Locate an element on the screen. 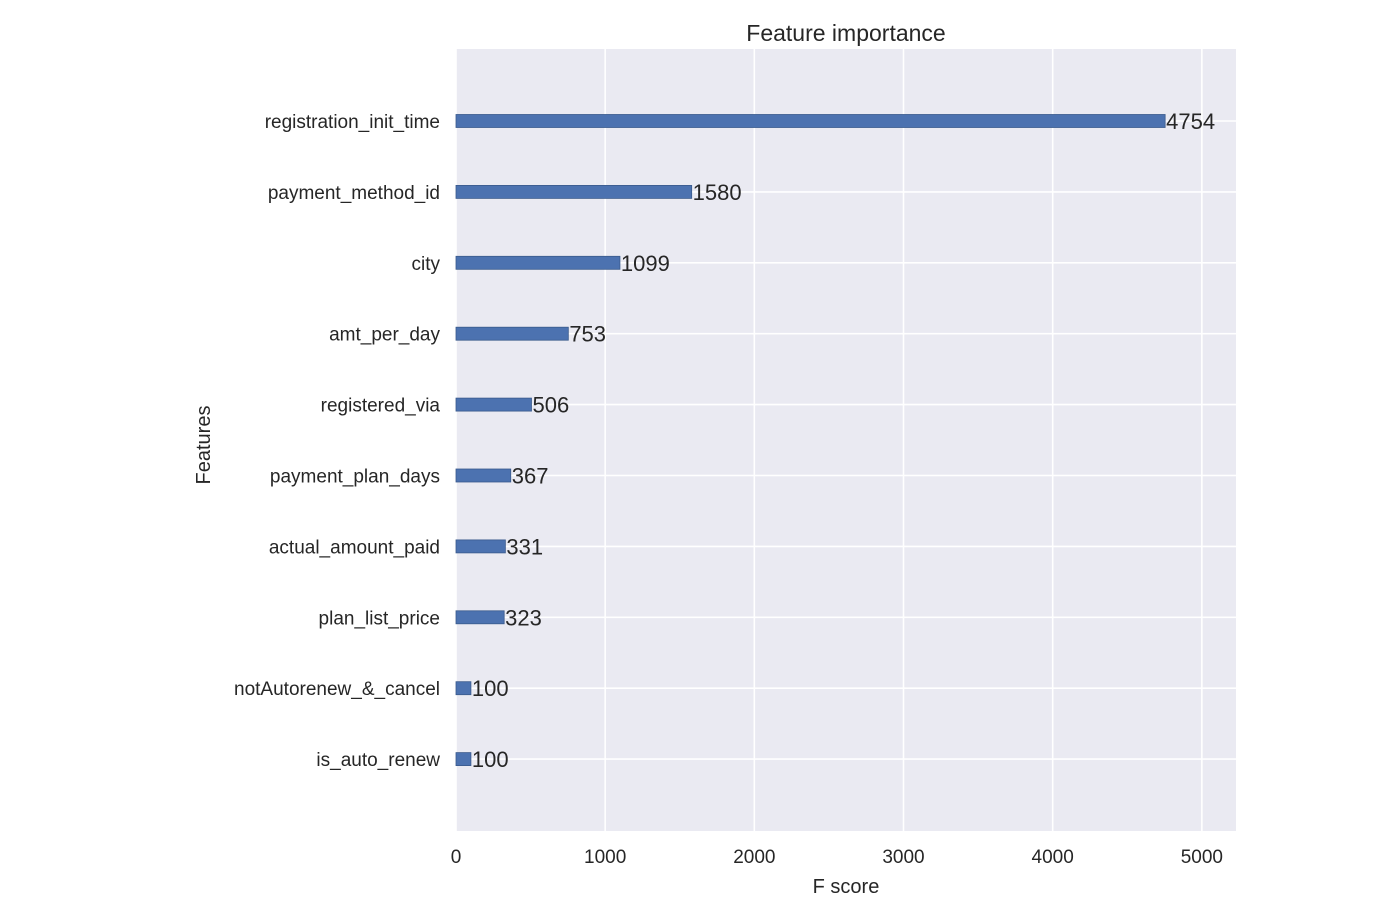  bar-value-label: 1580 is located at coordinates (717, 192).